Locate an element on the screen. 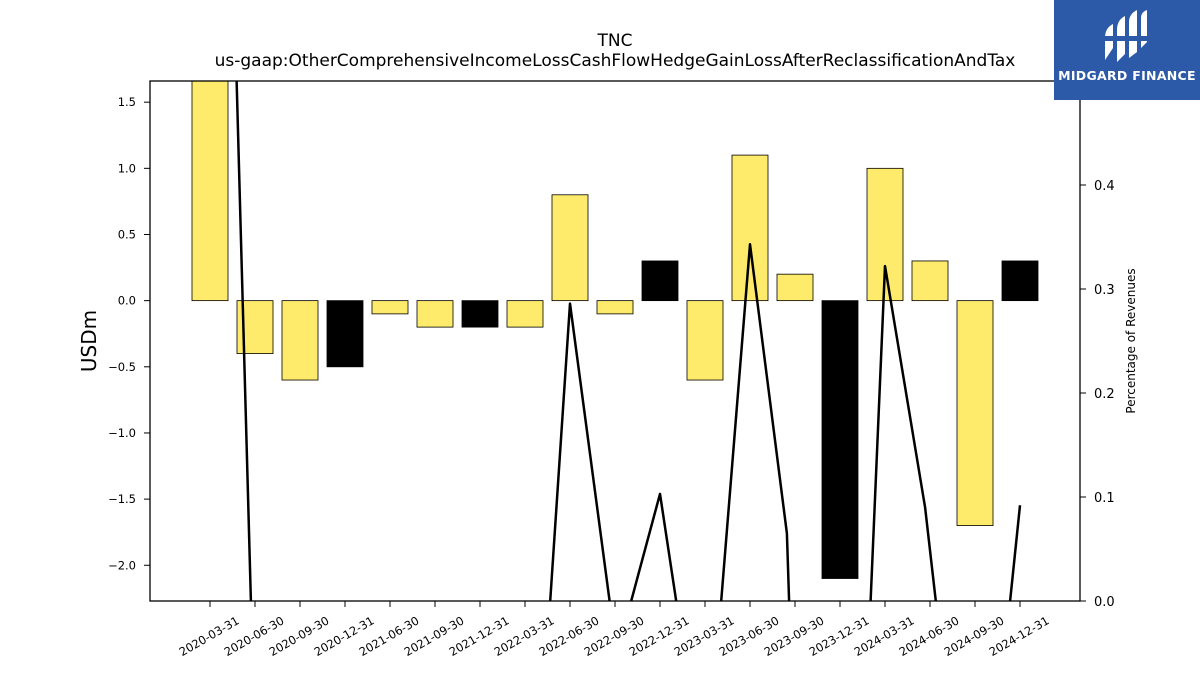  y-axis-label: USDm is located at coordinates (89, 341).